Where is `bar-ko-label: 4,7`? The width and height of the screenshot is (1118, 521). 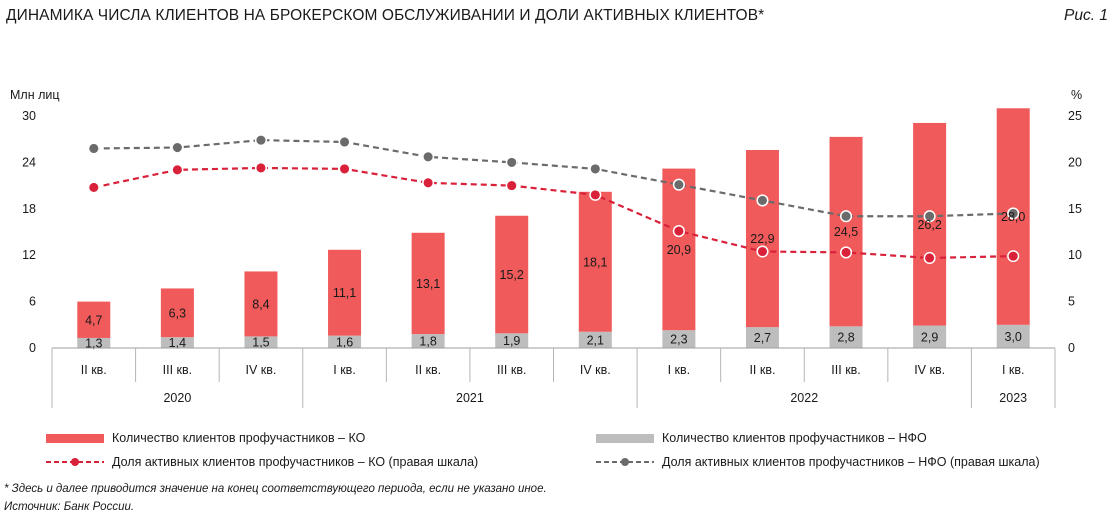
bar-ko-label: 4,7 is located at coordinates (93, 320).